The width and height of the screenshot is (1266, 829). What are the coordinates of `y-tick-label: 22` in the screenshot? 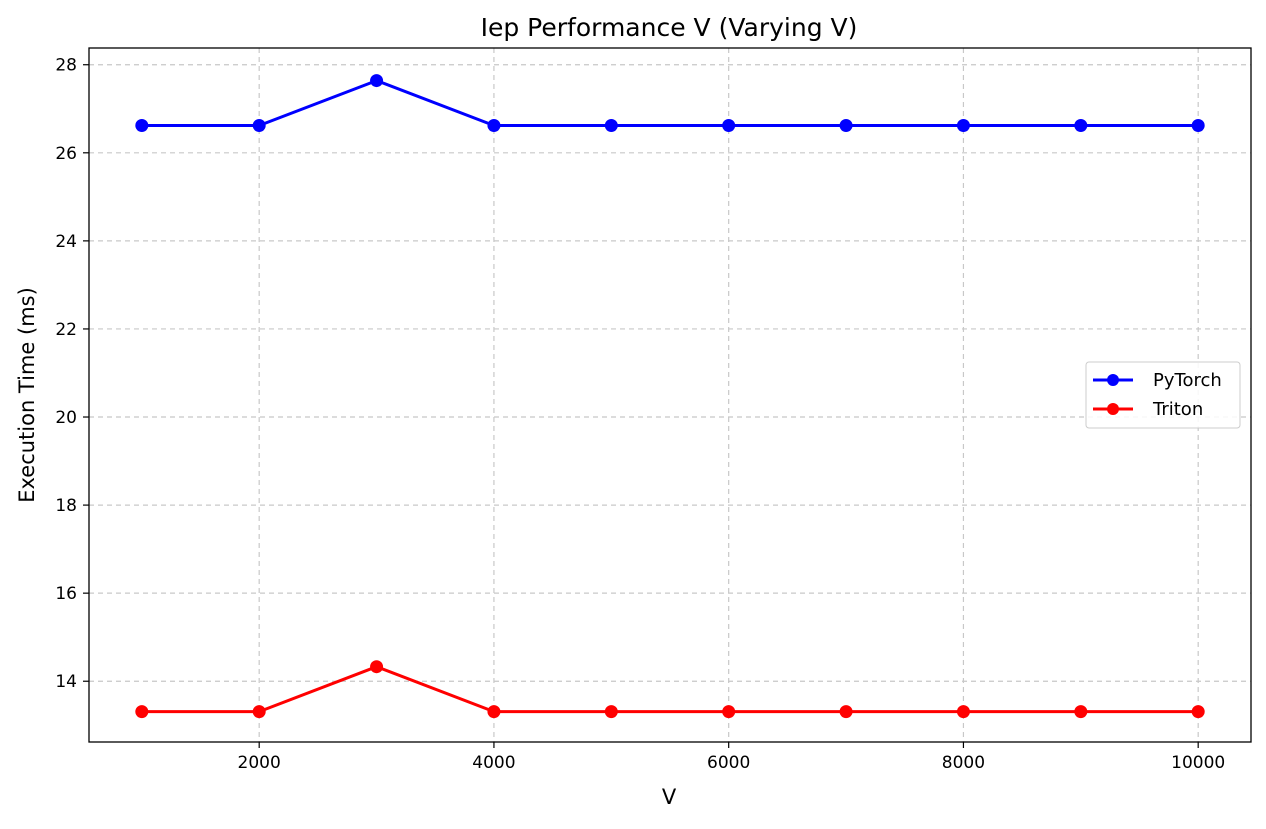 It's located at (66, 330).